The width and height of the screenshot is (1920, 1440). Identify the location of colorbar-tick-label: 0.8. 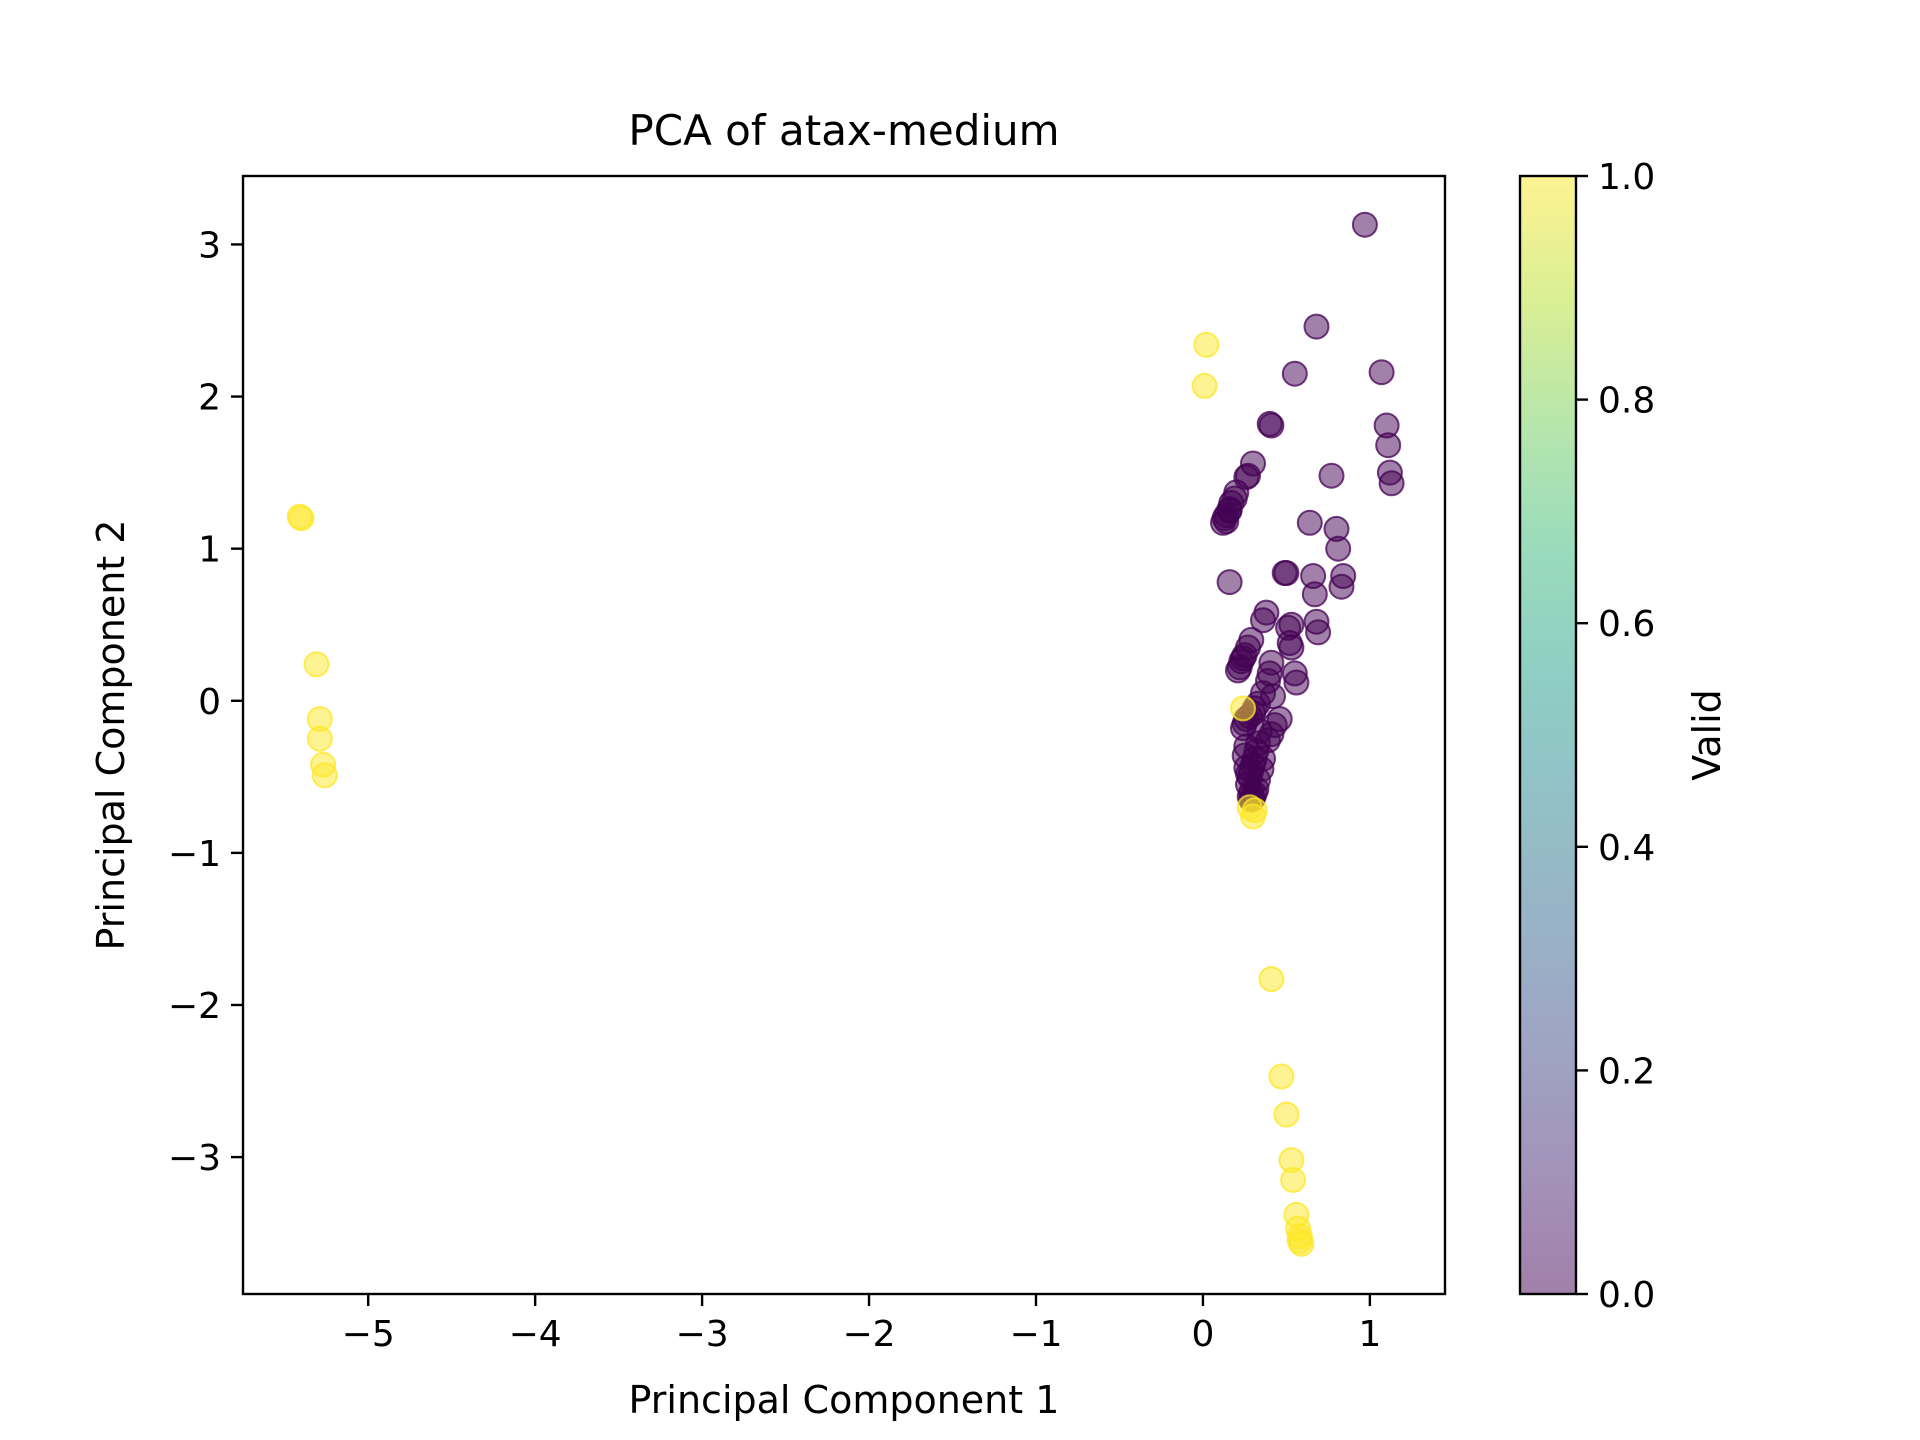
(1626, 401).